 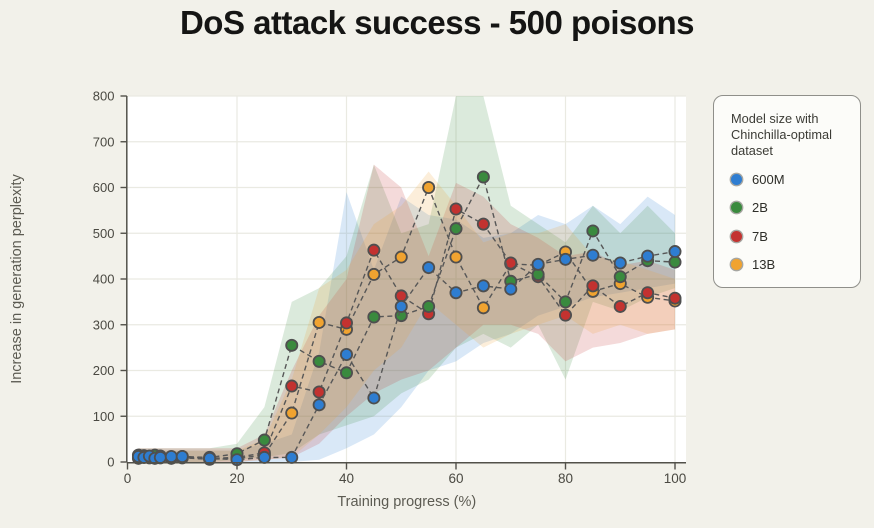 I want to click on legend-swatch-2b-icon, so click(x=736, y=208).